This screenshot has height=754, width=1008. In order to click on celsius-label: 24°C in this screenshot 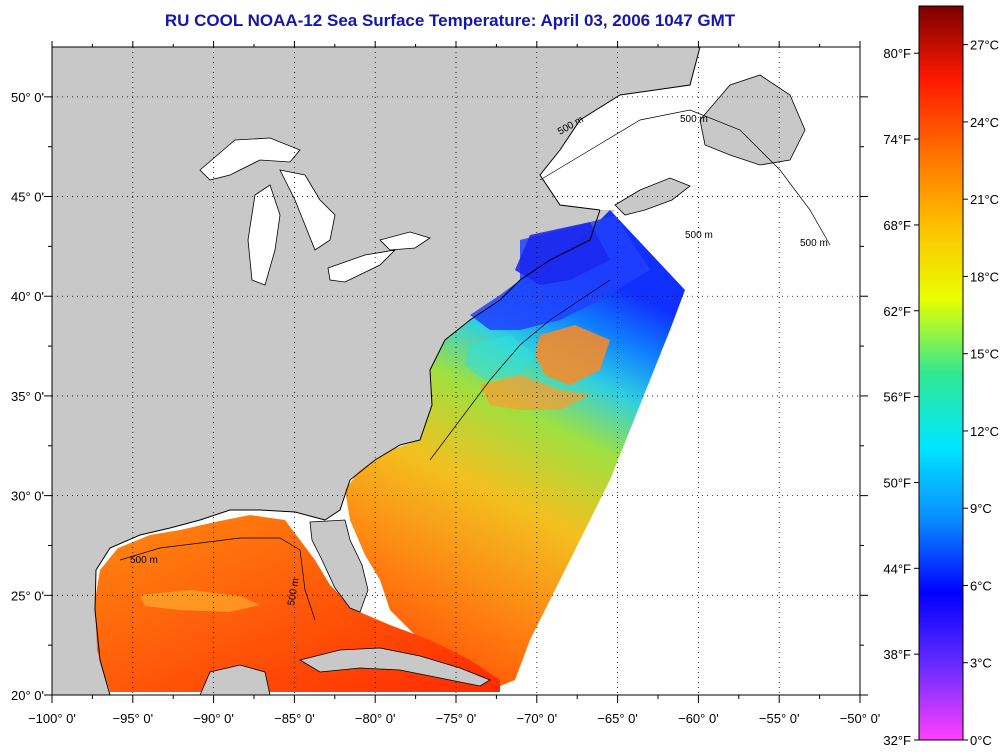, I will do `click(984, 122)`.